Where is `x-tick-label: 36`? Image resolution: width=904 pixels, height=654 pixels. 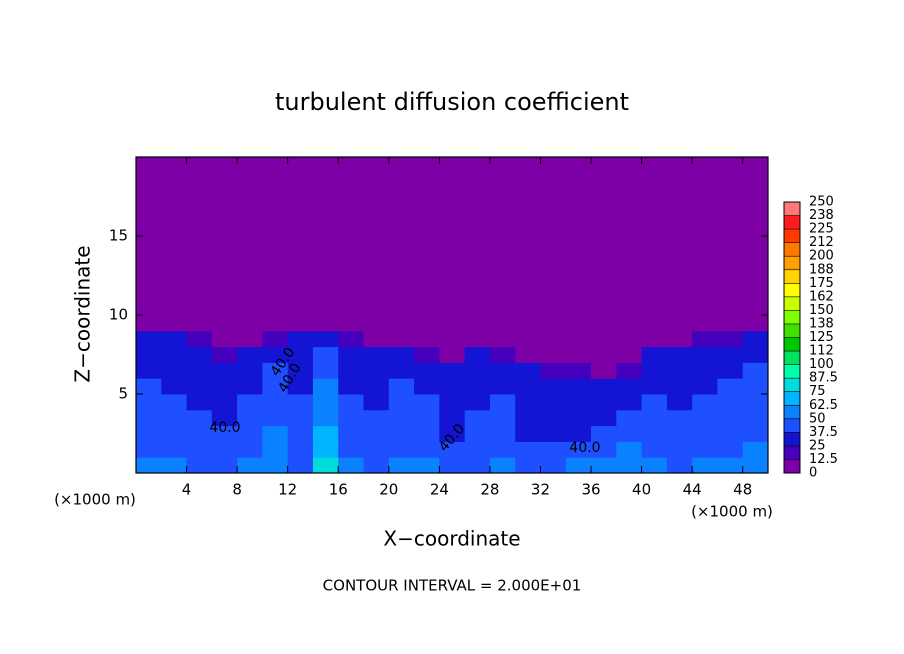 x-tick-label: 36 is located at coordinates (590, 490).